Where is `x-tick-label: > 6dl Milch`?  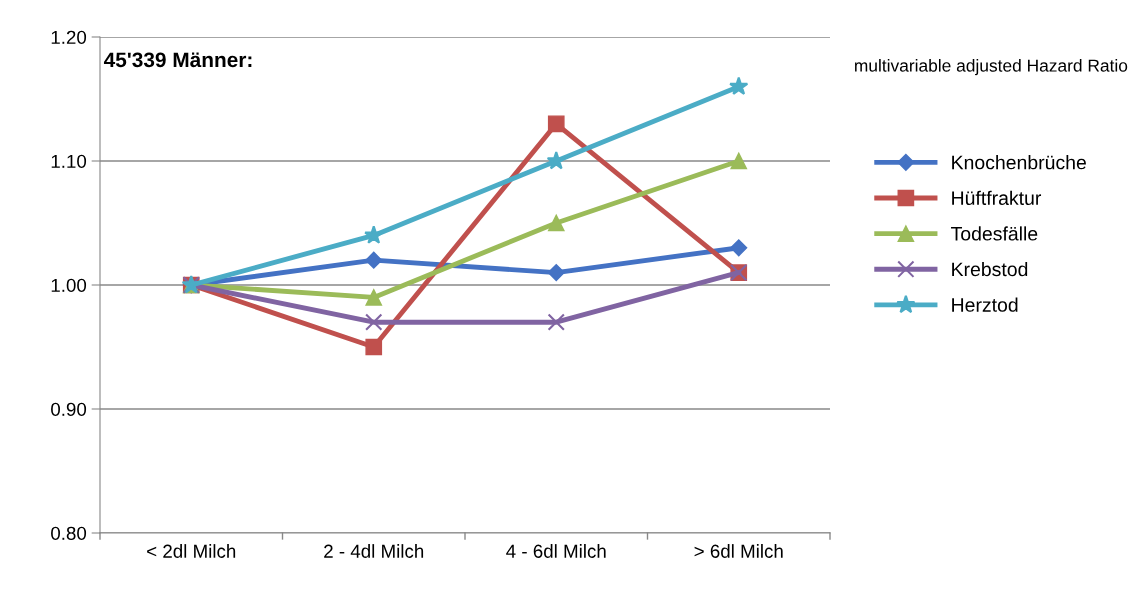 x-tick-label: > 6dl Milch is located at coordinates (738, 551).